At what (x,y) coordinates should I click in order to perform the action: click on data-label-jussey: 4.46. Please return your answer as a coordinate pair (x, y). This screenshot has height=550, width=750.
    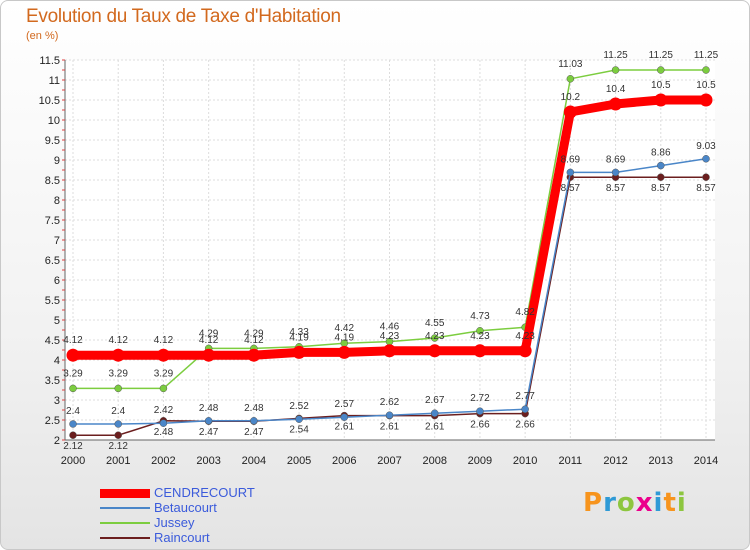
    Looking at the image, I should click on (390, 327).